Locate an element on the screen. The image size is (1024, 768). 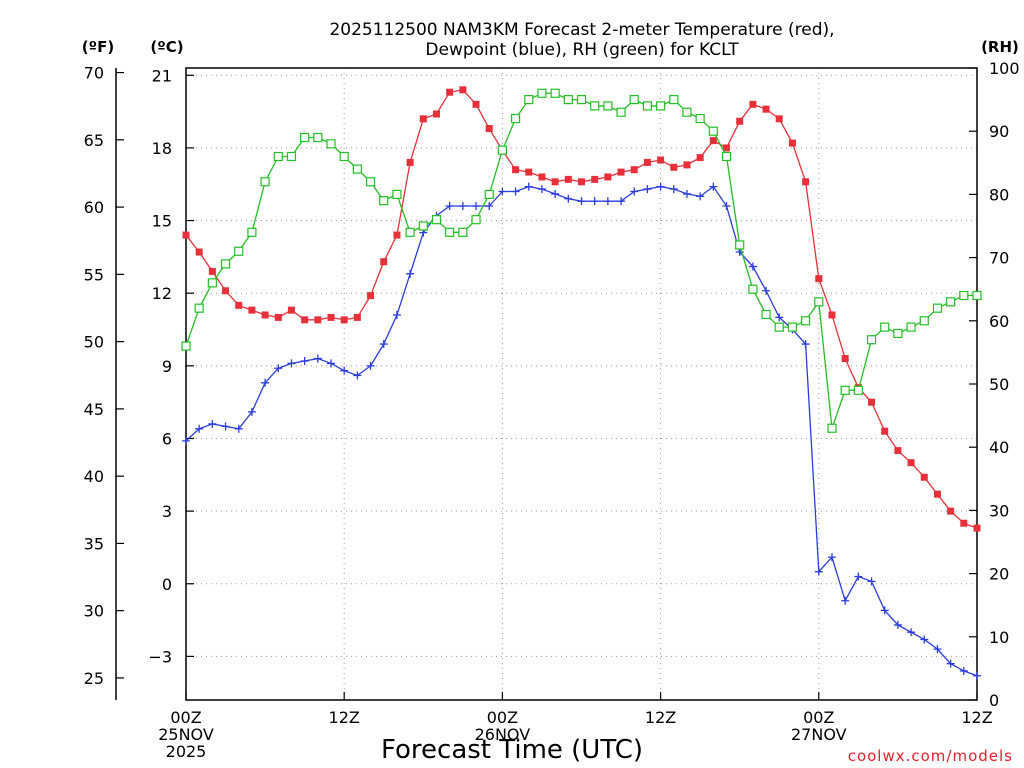
time-tick-label: 00Z is located at coordinates (185, 717).